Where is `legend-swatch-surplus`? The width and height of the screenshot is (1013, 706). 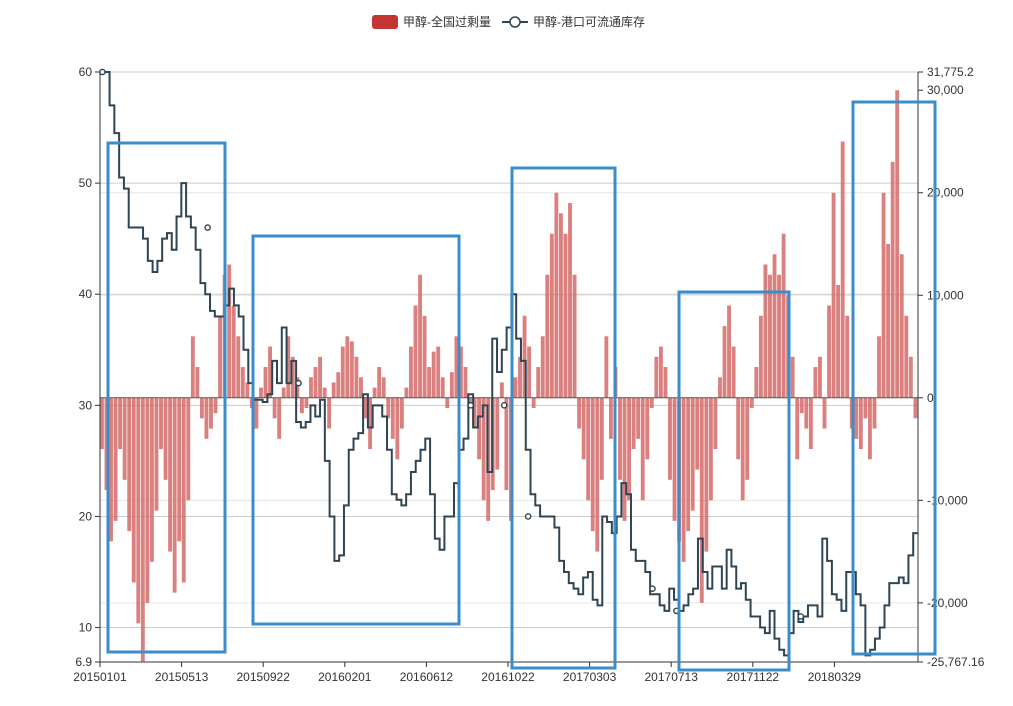 legend-swatch-surplus is located at coordinates (385, 22).